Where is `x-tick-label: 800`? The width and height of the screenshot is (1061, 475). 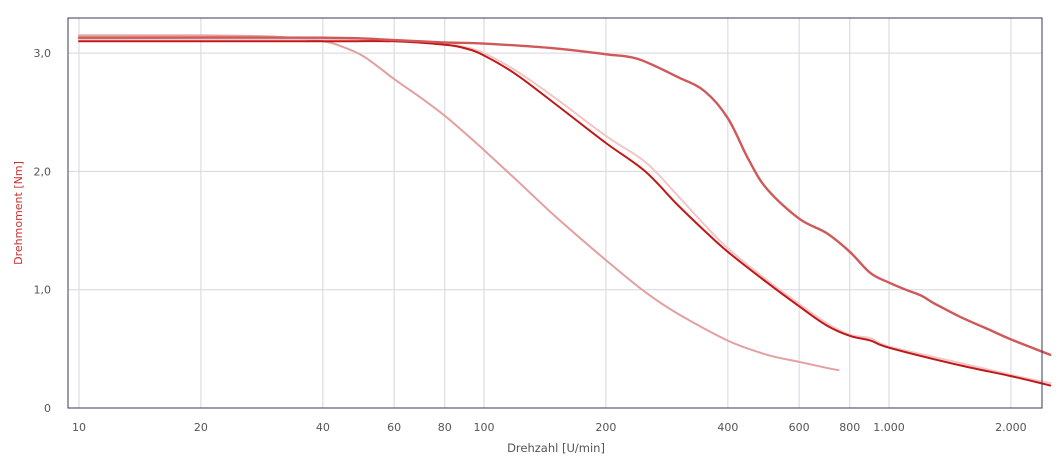 x-tick-label: 800 is located at coordinates (849, 427).